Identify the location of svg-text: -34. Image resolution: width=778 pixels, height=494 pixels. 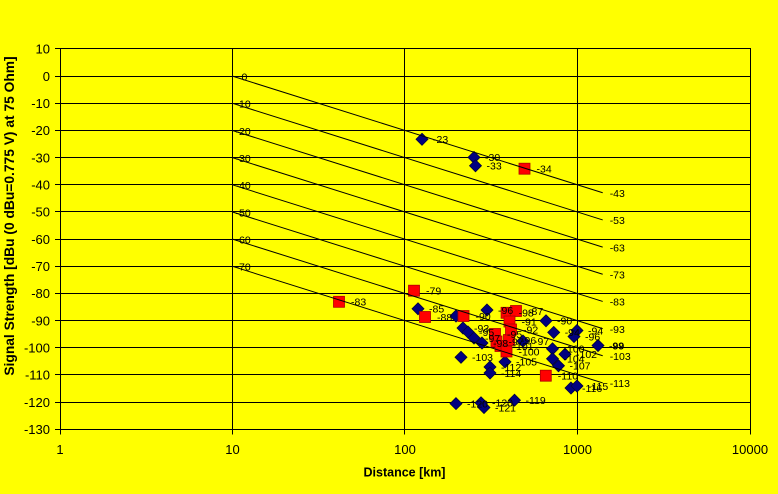
(544, 170).